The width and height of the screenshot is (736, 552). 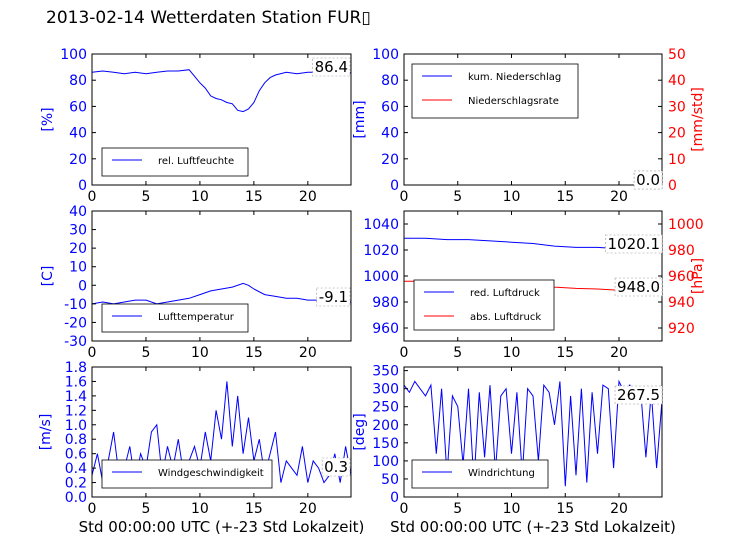 What do you see at coordinates (677, 81) in the screenshot?
I see `y2-tick-label: 40` at bounding box center [677, 81].